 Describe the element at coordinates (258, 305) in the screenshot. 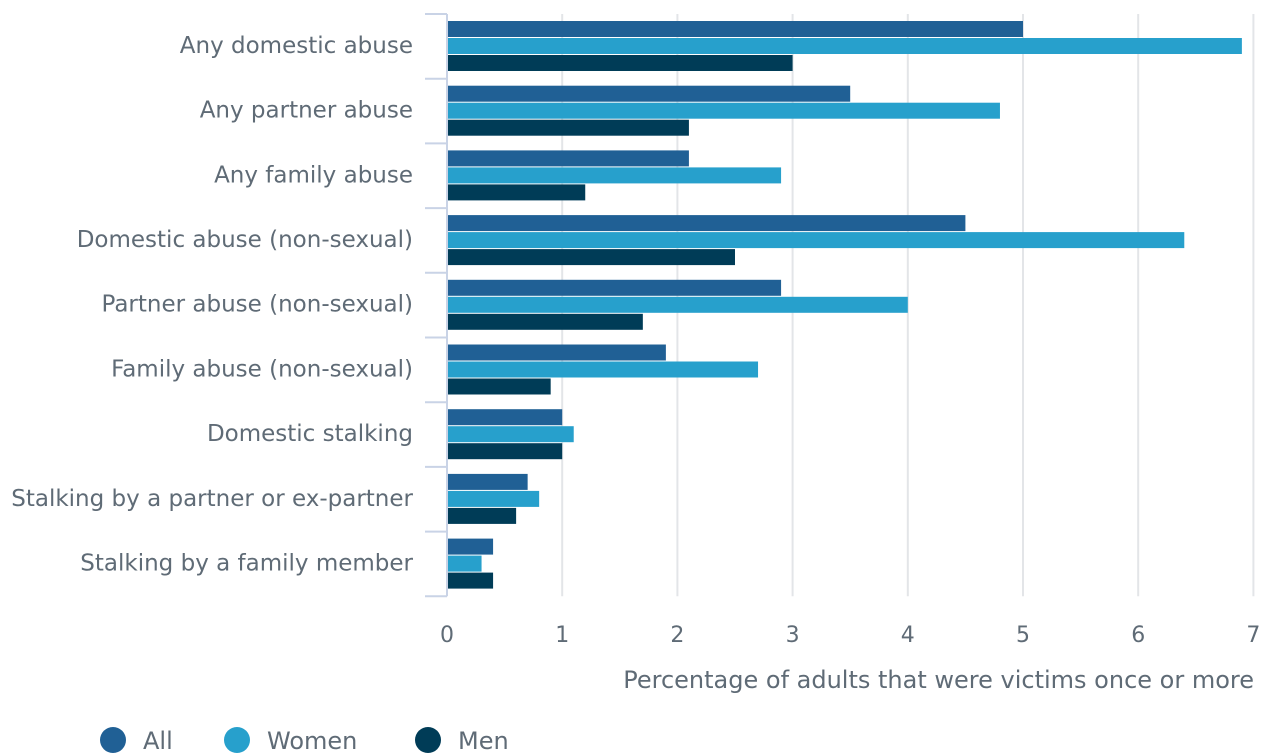

I see `category-label: Partner abuse (non-sexual)` at that location.